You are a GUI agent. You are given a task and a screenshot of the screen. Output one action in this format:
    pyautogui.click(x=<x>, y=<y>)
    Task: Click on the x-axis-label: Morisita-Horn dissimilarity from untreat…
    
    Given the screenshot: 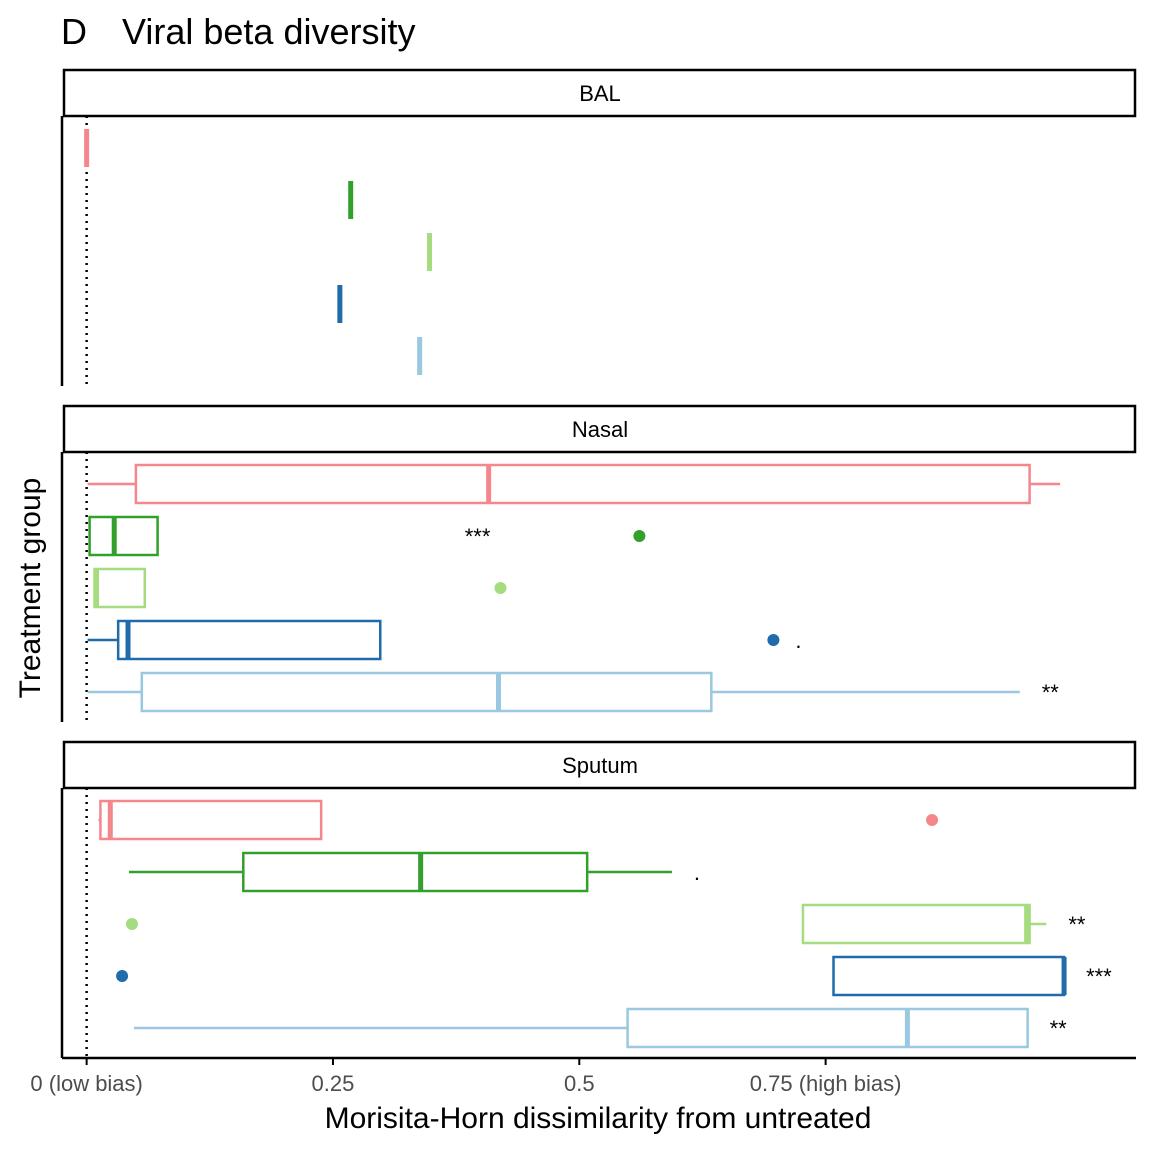 What is the action you would take?
    pyautogui.click(x=598, y=1118)
    